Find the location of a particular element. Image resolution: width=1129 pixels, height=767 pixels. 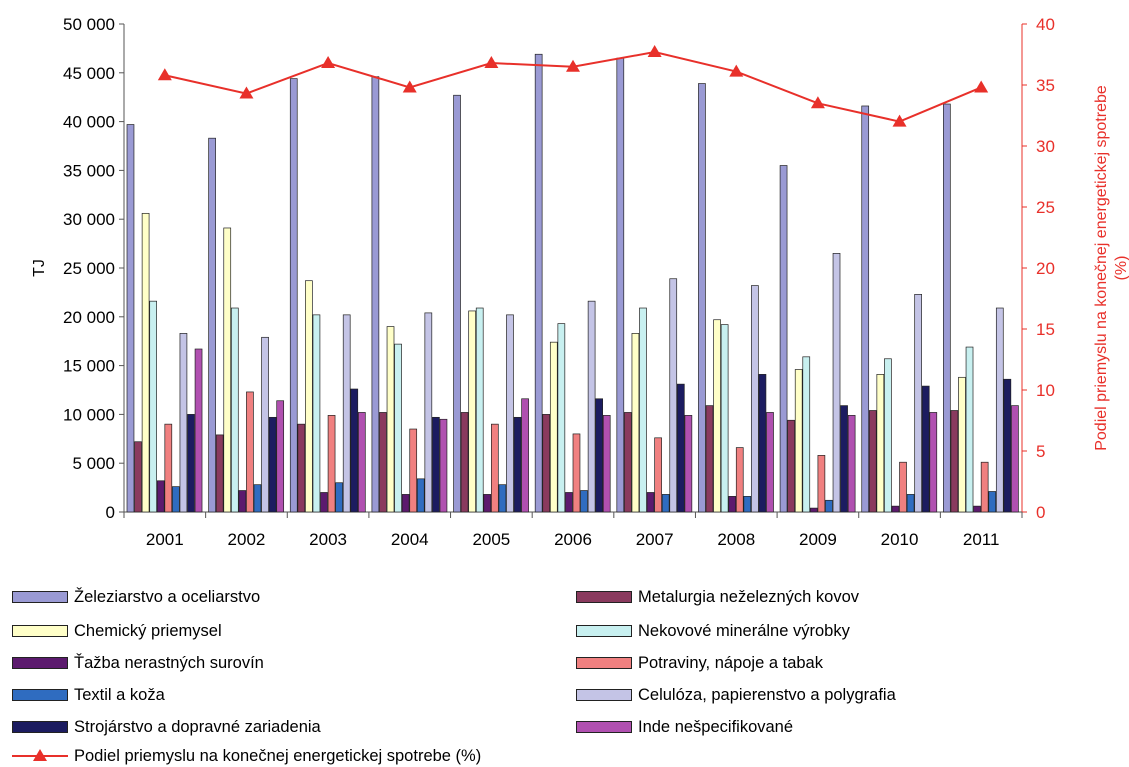

y-tick-label: 30 000 is located at coordinates (89, 219).